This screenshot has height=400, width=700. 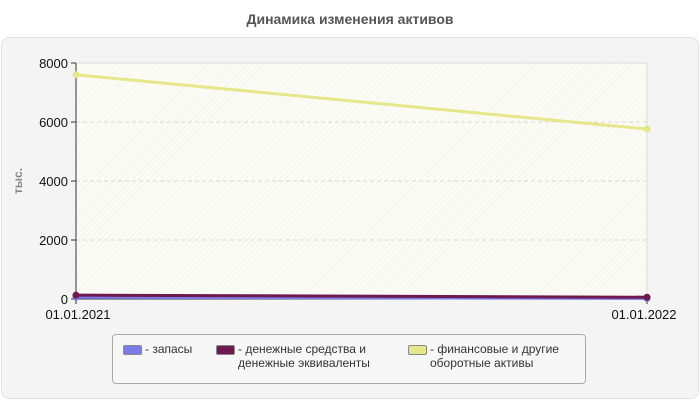 I want to click on y-tick-label: 4000, so click(x=53, y=181).